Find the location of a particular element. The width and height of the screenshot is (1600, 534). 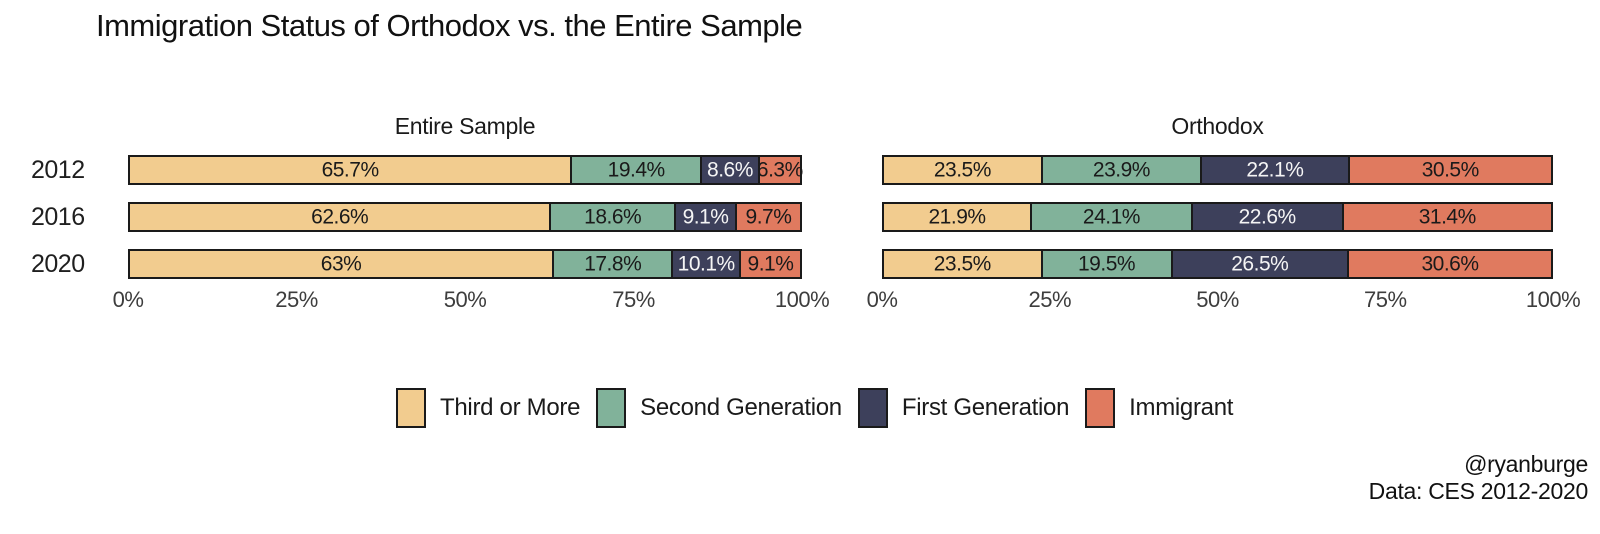

year-label-2012: 2012 is located at coordinates (58, 170).